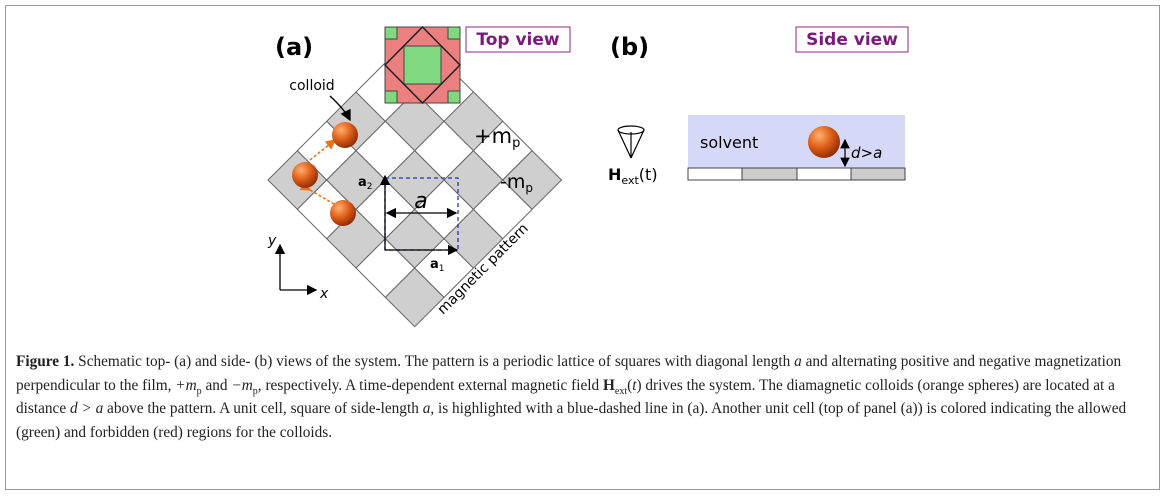 This screenshot has width=1168, height=497. What do you see at coordinates (648, 174) in the screenshot?
I see `text: (t)` at bounding box center [648, 174].